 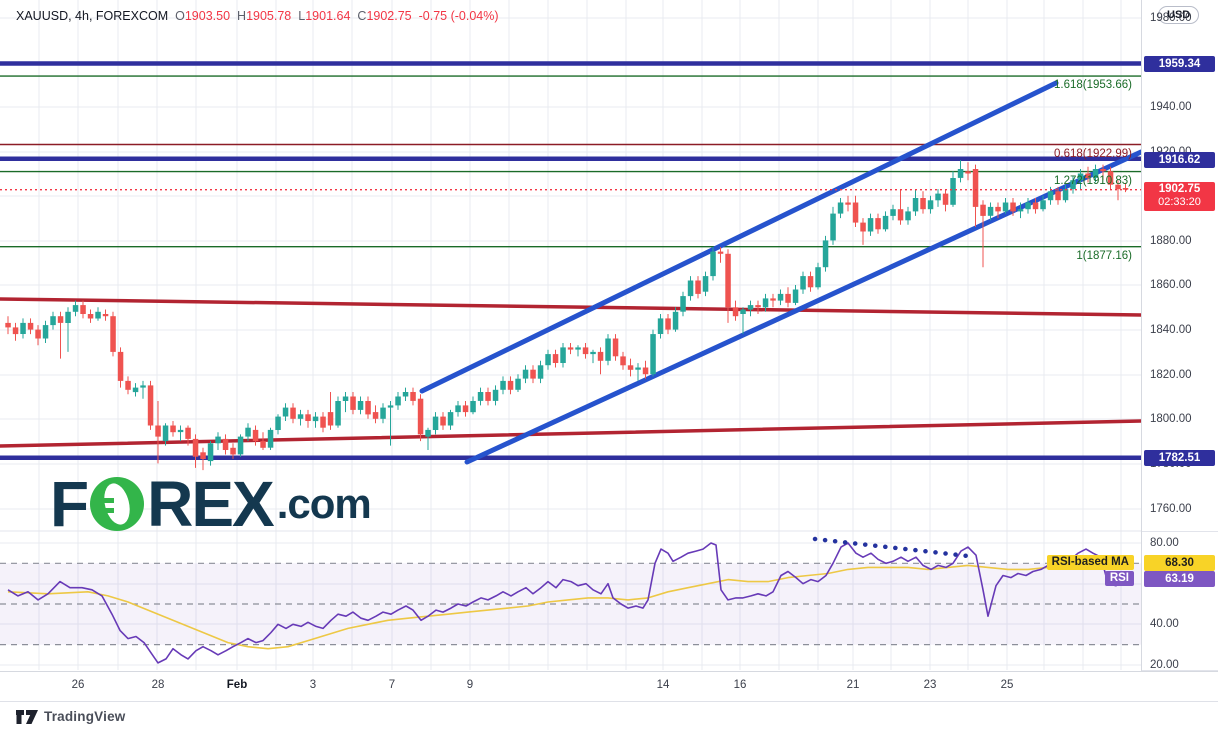 What do you see at coordinates (1092, 181) in the screenshot?
I see `fib-level-label: 1.272(1910.83)` at bounding box center [1092, 181].